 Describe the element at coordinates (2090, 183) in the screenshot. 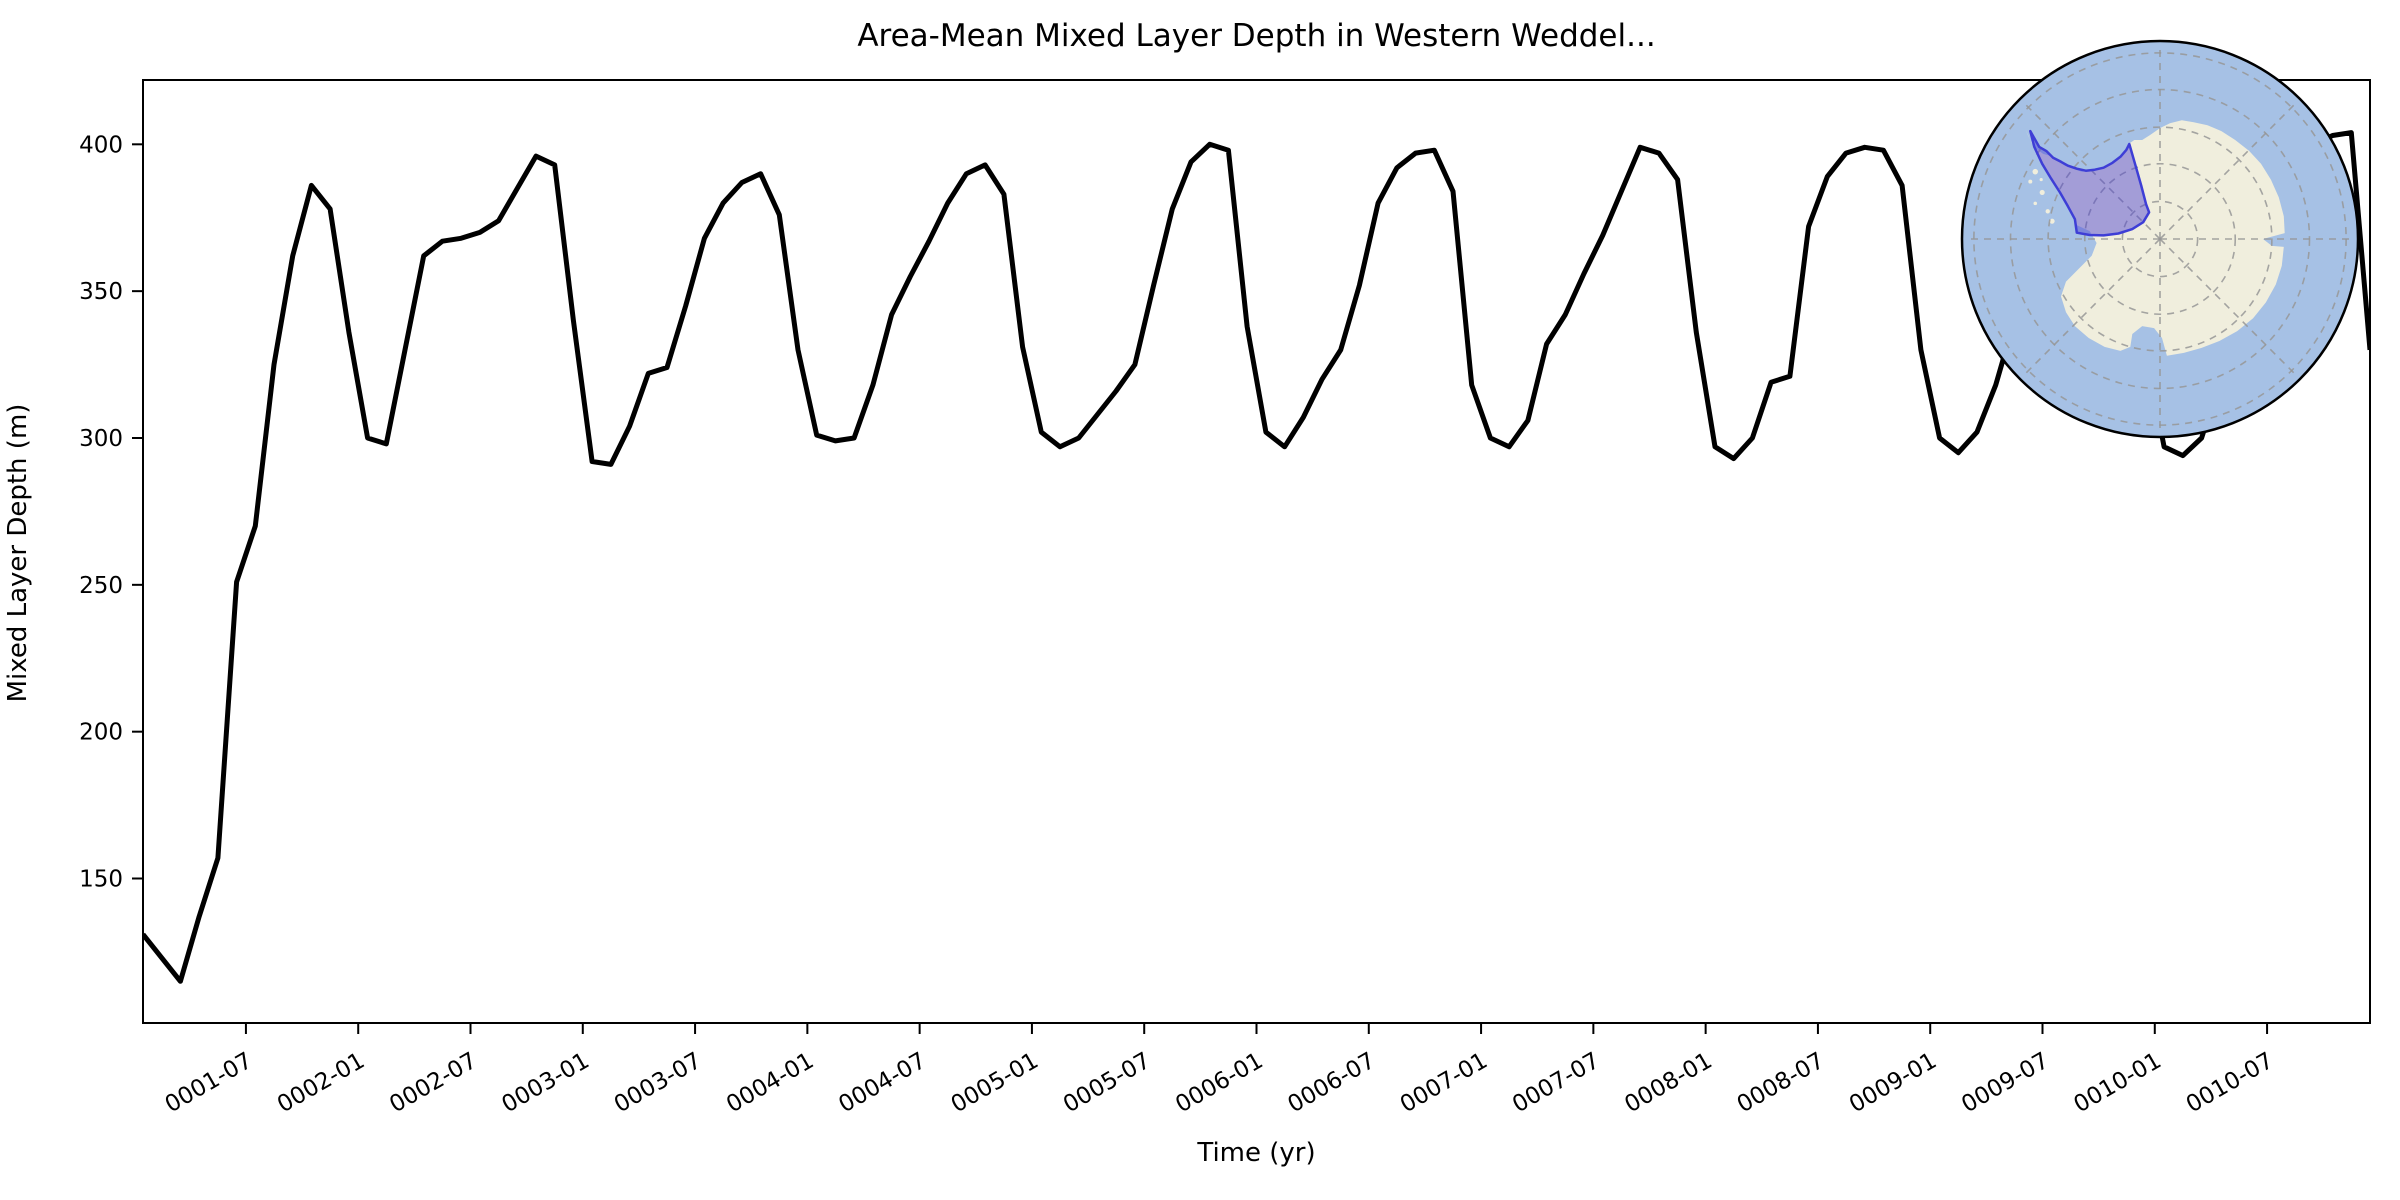

I see `highlight-region-western-weddell` at that location.